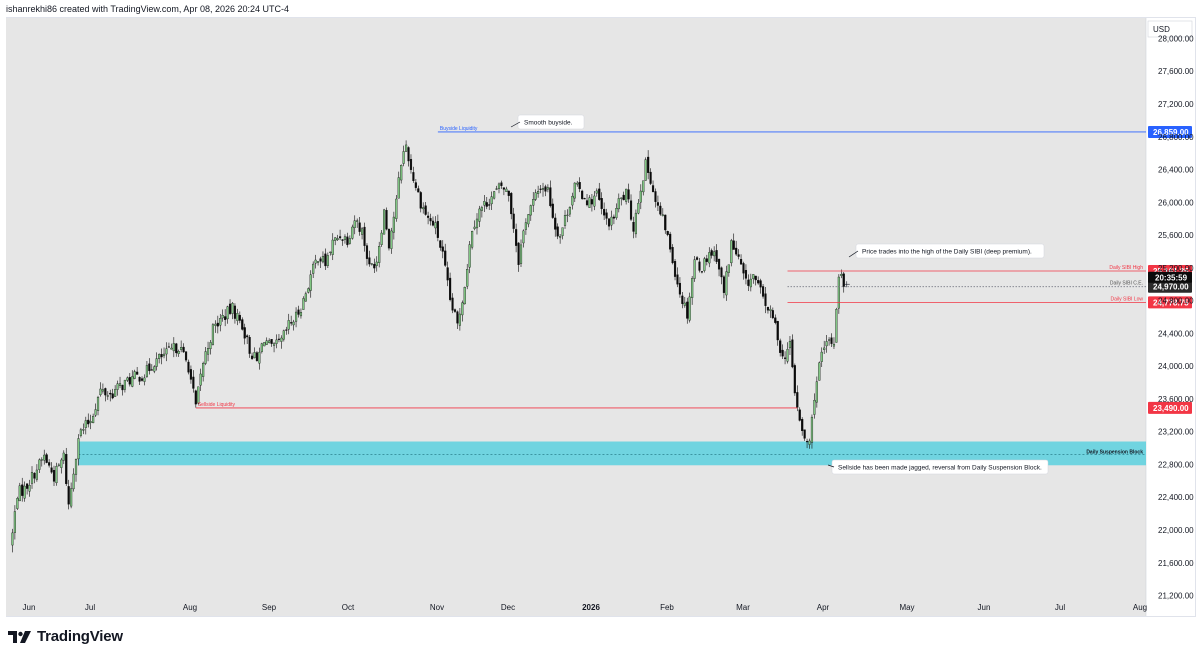 This screenshot has height=657, width=1200. What do you see at coordinates (1176, 464) in the screenshot?
I see `price-tick-label: 22,800.00` at bounding box center [1176, 464].